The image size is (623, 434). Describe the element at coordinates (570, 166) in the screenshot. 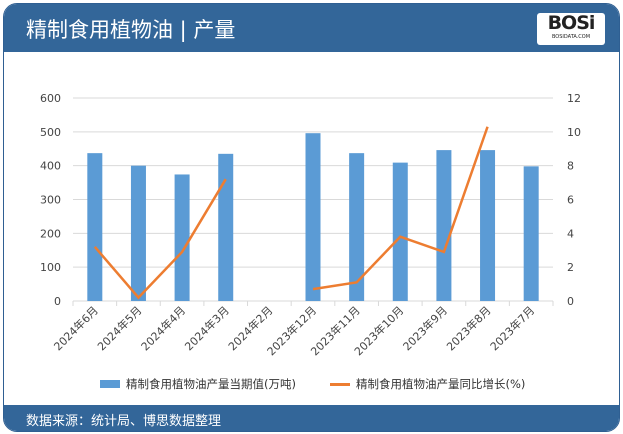

I see `y-right-tick-label: 8` at that location.